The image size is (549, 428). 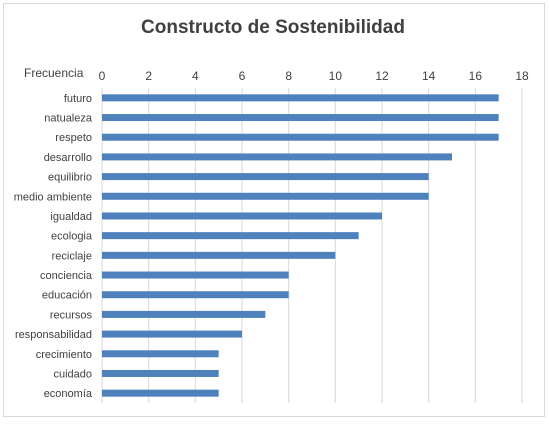 What do you see at coordinates (72, 237) in the screenshot?
I see `category-label: ecologia` at bounding box center [72, 237].